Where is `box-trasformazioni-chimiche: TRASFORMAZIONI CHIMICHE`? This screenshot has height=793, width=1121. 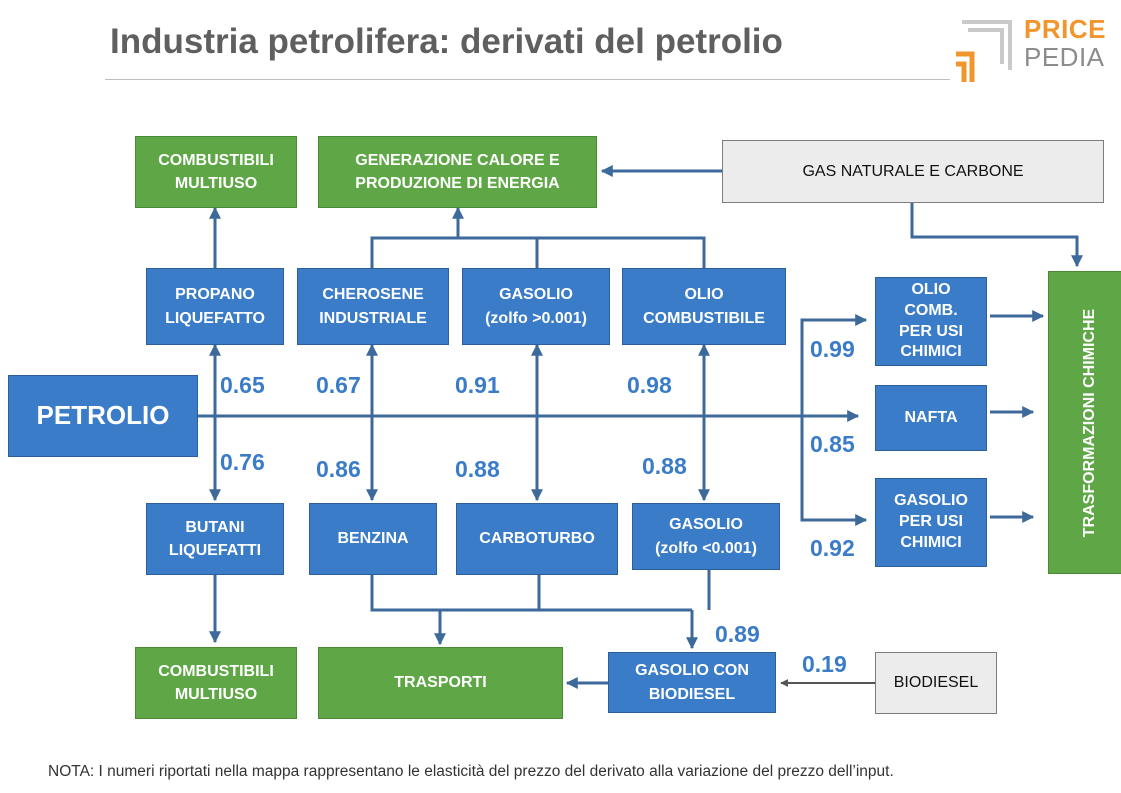
box-trasformazioni-chimiche: TRASFORMAZIONI CHIMICHE is located at coordinates (1084, 422).